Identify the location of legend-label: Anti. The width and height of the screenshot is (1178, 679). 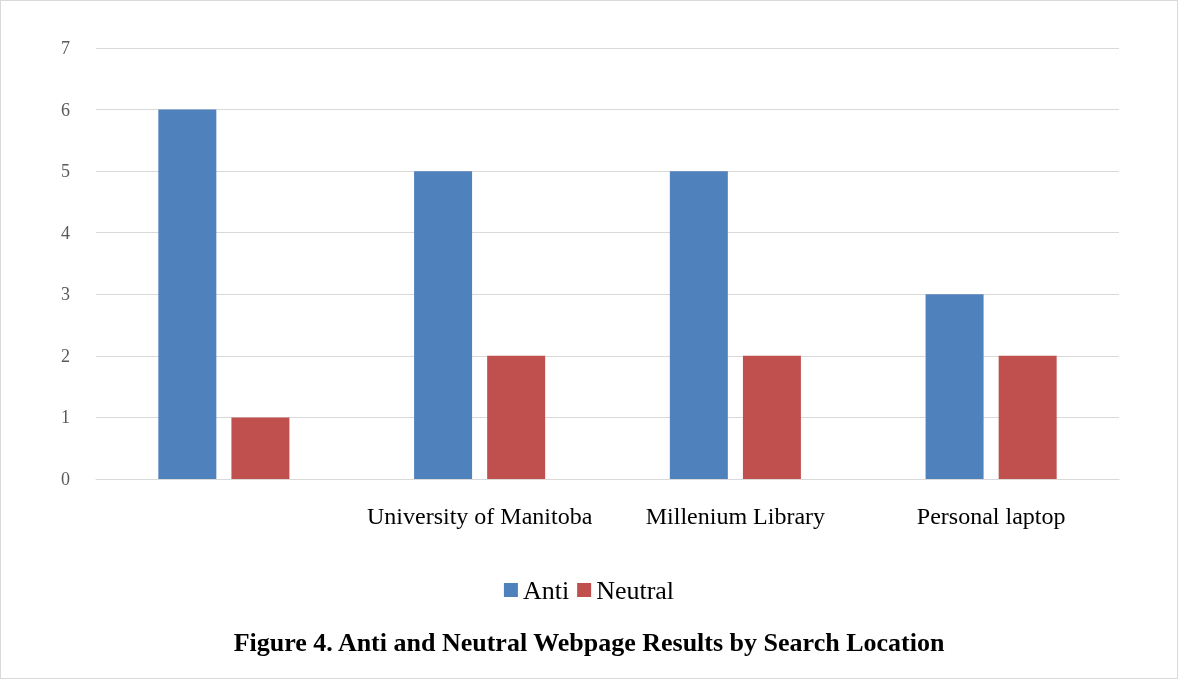
(546, 590).